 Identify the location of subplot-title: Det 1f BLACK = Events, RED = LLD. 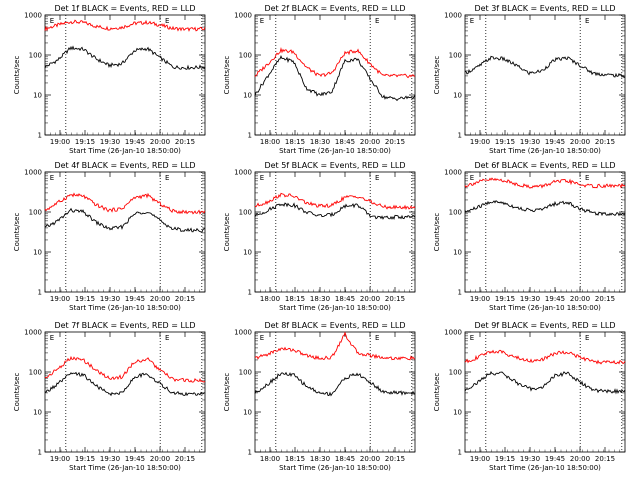
(124, 8).